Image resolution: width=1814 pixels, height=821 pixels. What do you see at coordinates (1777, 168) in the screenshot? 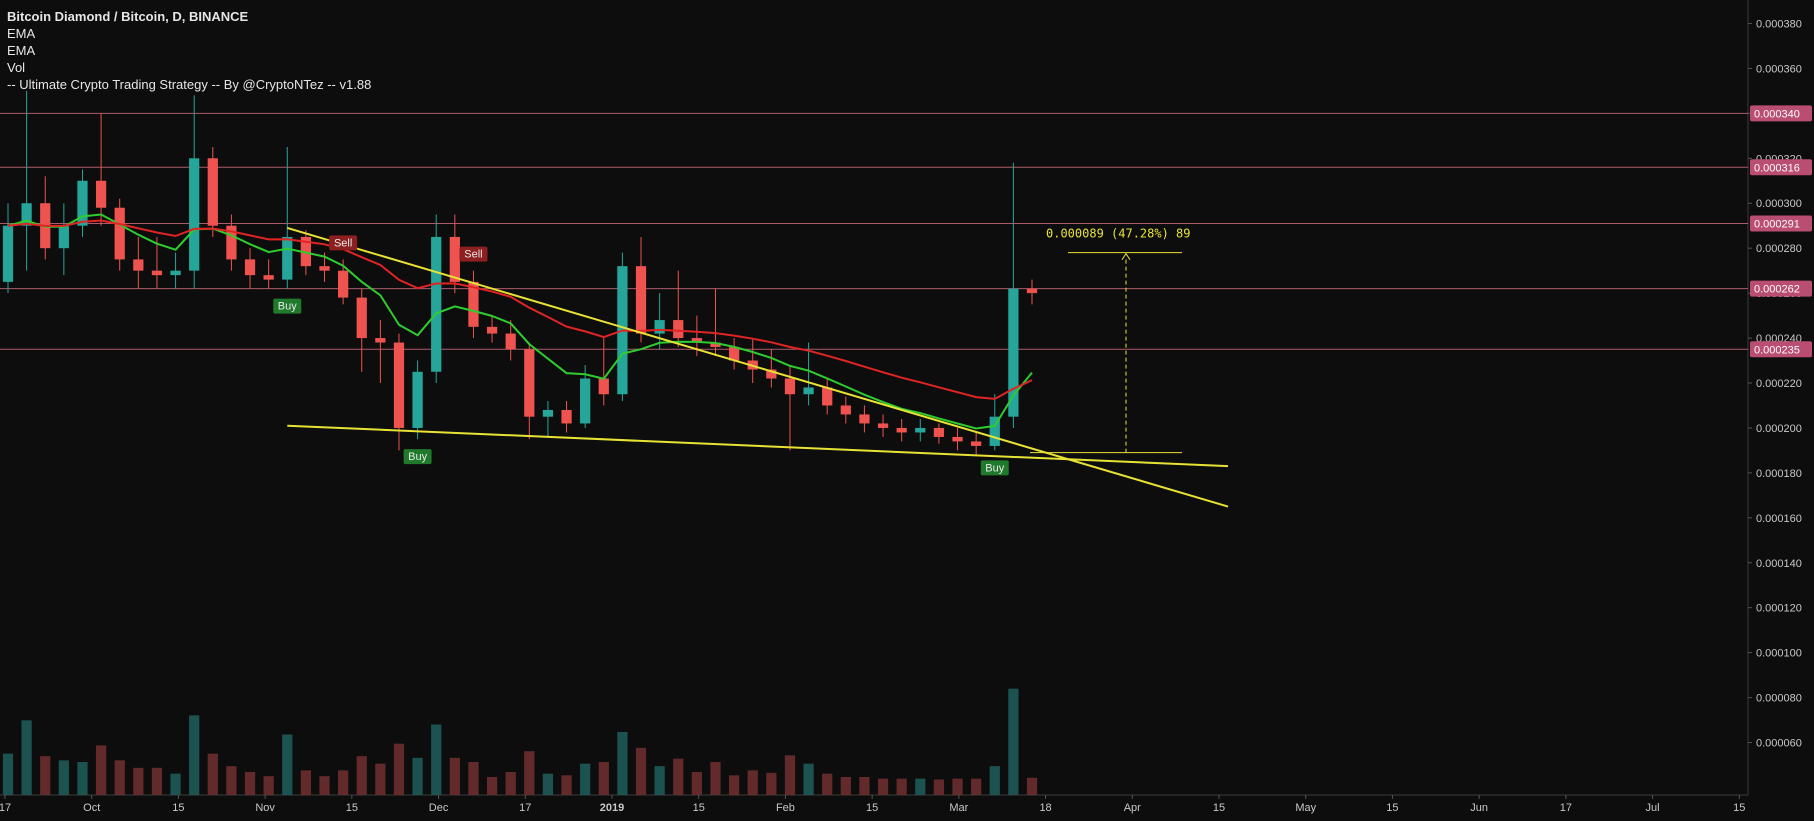
I see `level-price-label: 0.000316` at bounding box center [1777, 168].